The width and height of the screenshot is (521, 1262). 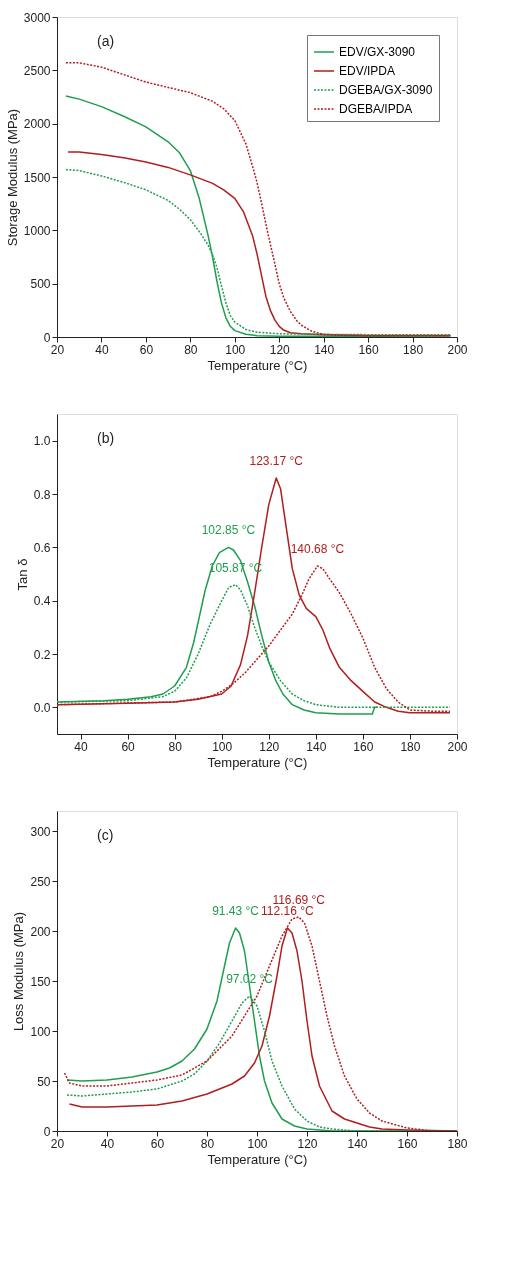 I want to click on y-axis-title: Tan δ, so click(x=22, y=574).